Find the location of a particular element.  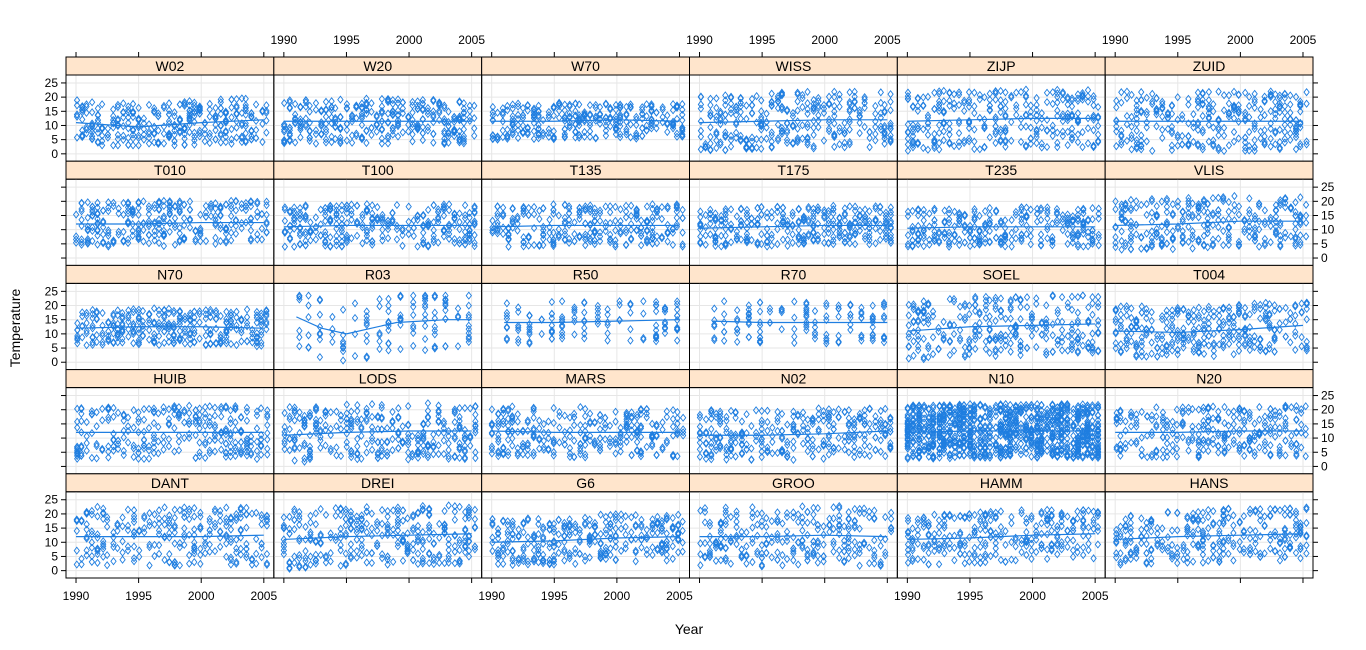

strip-label: T235 is located at coordinates (1001, 170).